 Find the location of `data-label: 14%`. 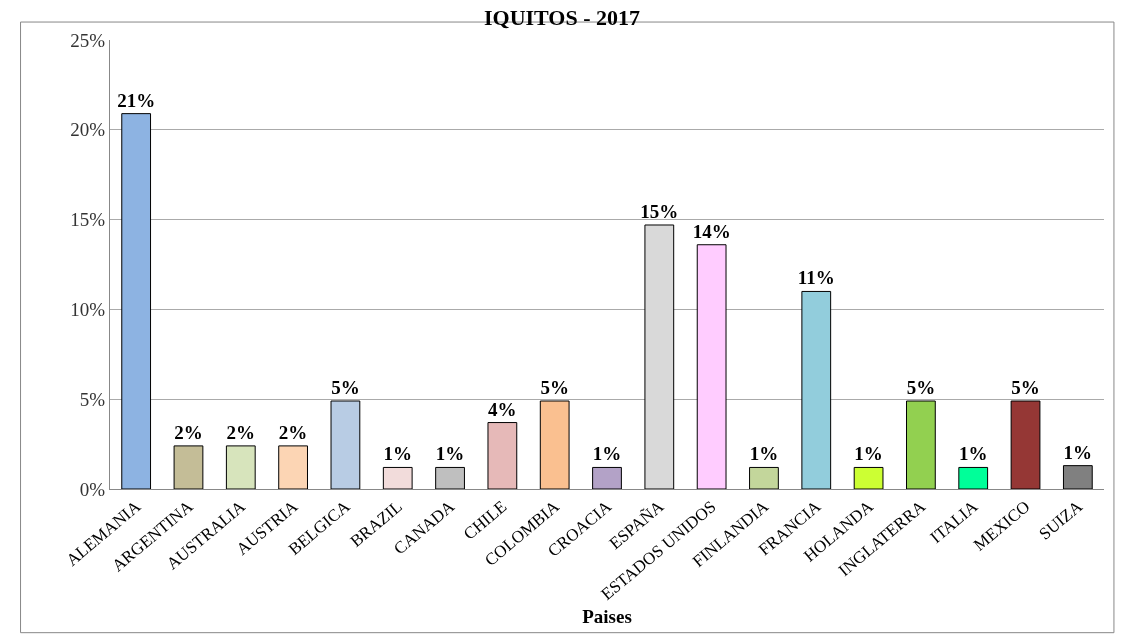

data-label: 14% is located at coordinates (711, 231).